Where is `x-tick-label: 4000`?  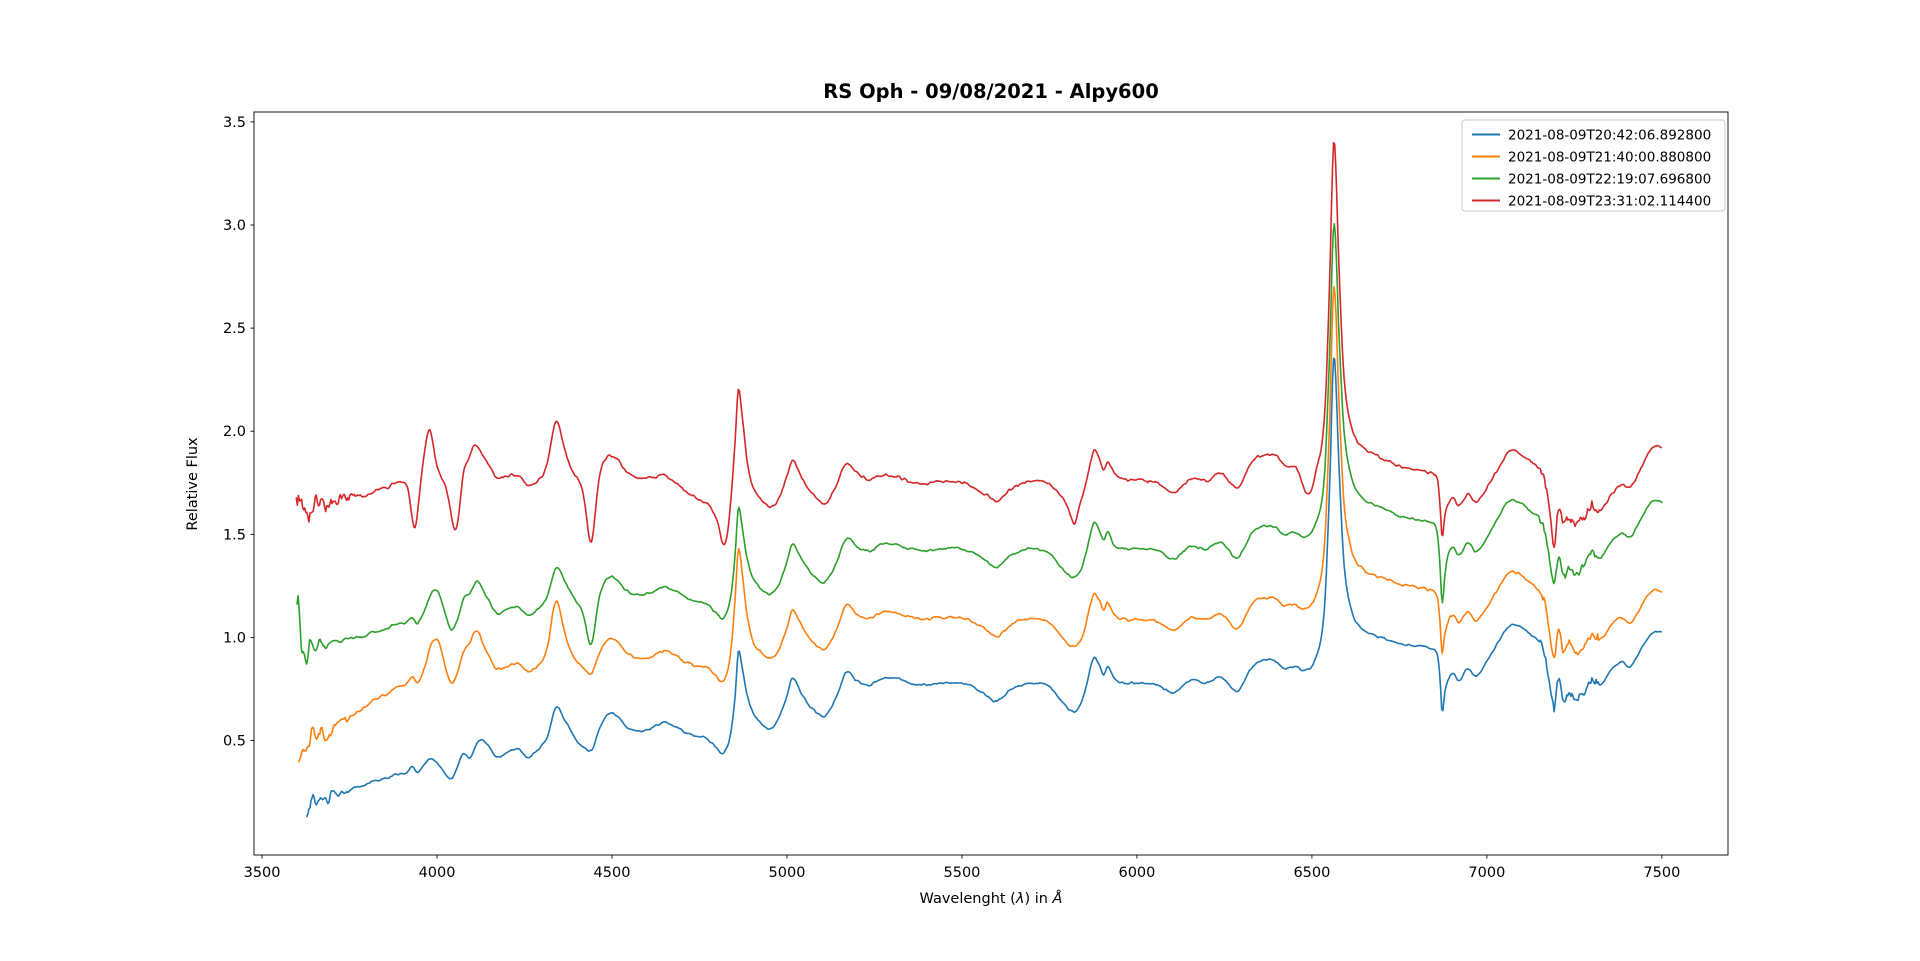 x-tick-label: 4000 is located at coordinates (437, 873).